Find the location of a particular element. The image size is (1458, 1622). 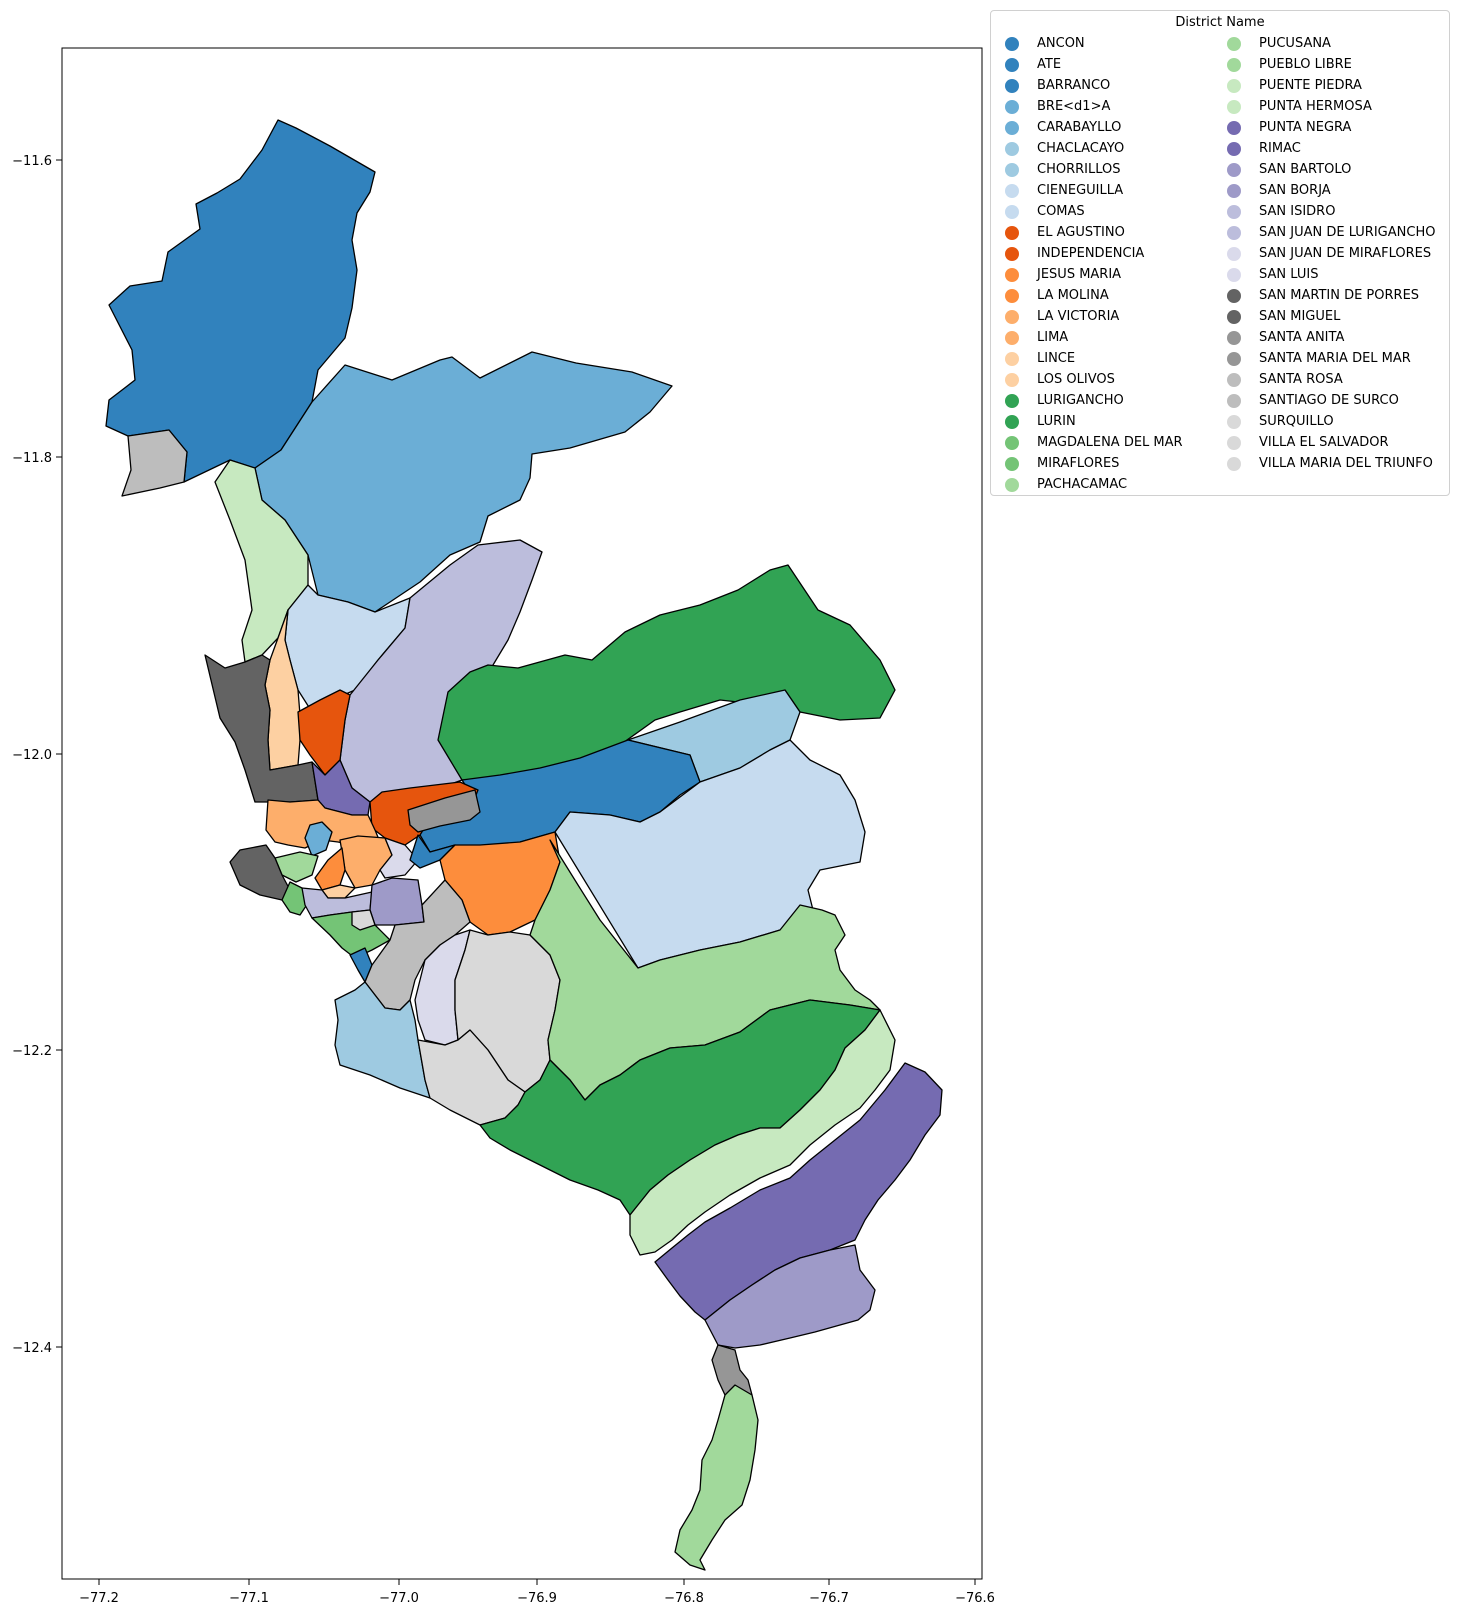

legend-item: INDEPENDENCIA is located at coordinates (1074, 253).